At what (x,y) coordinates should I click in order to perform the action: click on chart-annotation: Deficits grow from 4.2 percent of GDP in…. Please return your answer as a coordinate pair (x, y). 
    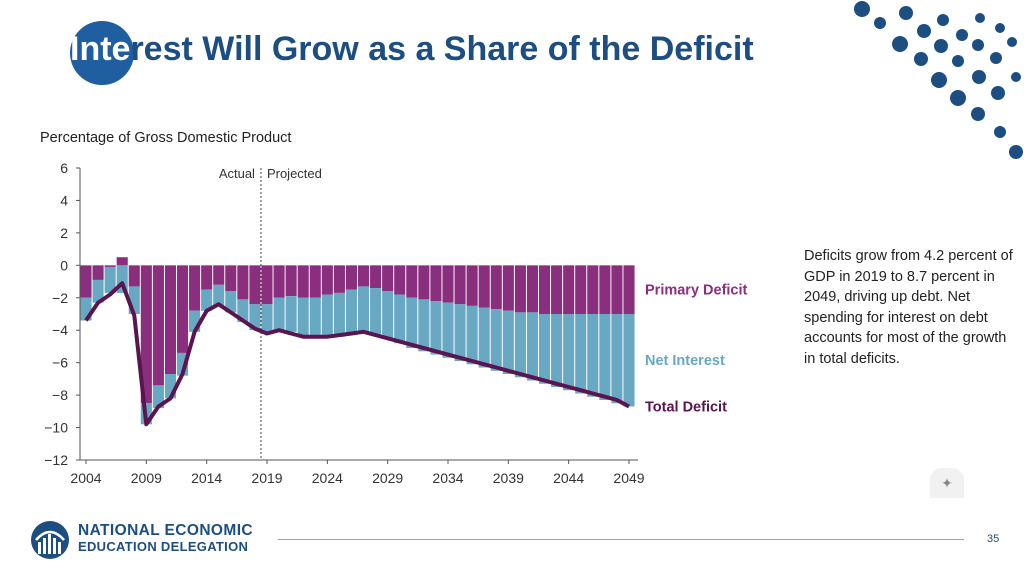
    Looking at the image, I should click on (908, 307).